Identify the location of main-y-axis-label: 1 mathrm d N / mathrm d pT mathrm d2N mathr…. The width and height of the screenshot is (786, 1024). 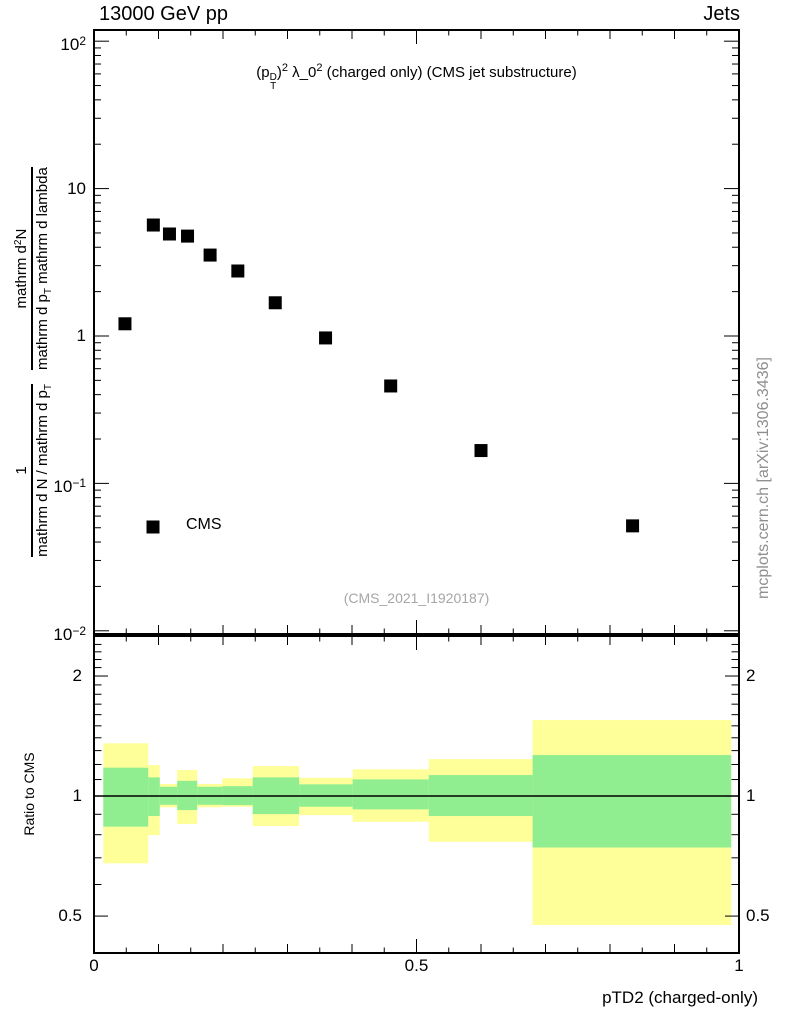
(33, 362).